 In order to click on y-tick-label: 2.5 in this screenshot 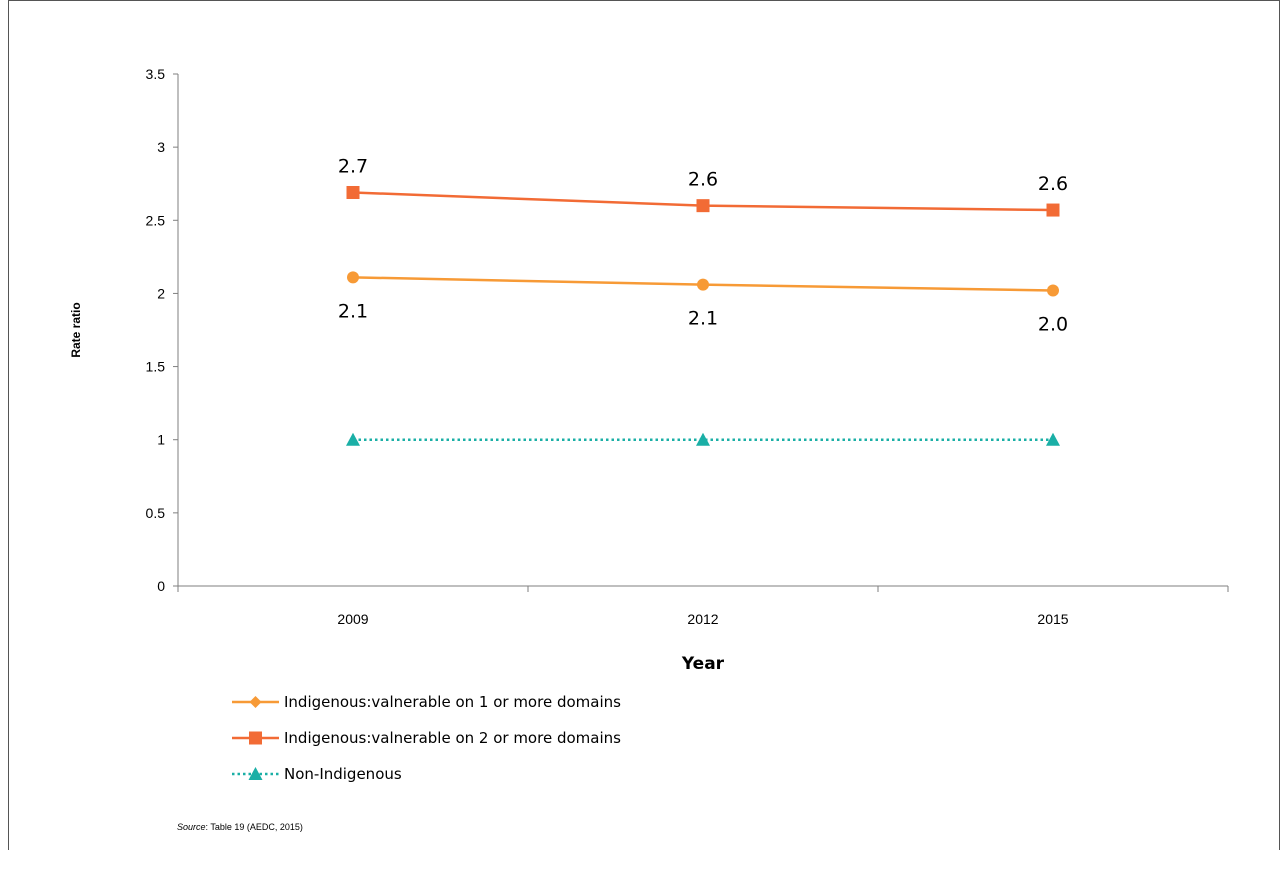, I will do `click(156, 220)`.